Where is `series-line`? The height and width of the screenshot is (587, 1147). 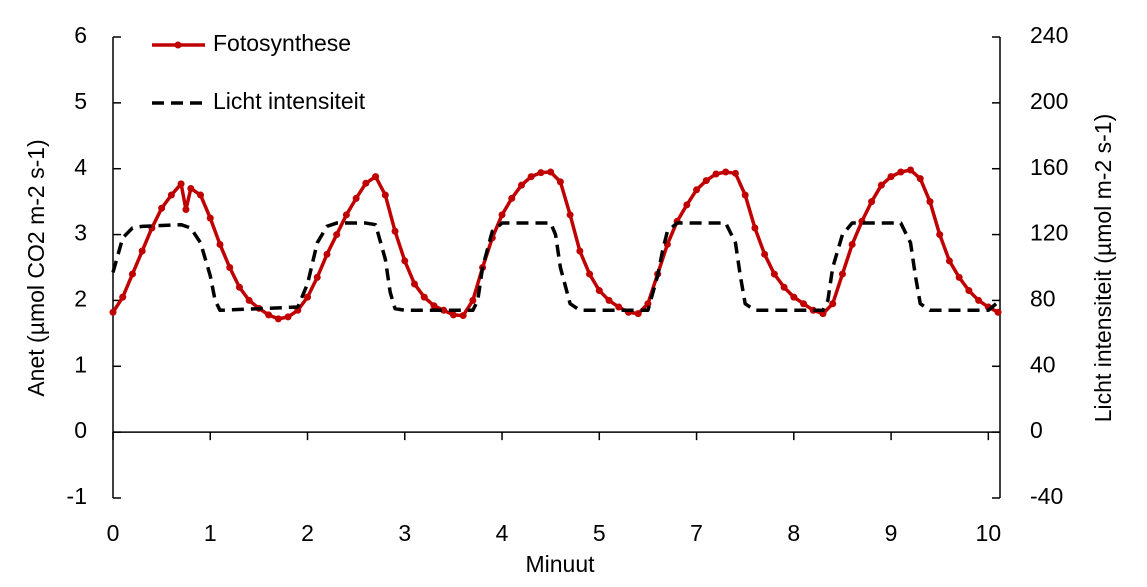
series-line is located at coordinates (556, 267).